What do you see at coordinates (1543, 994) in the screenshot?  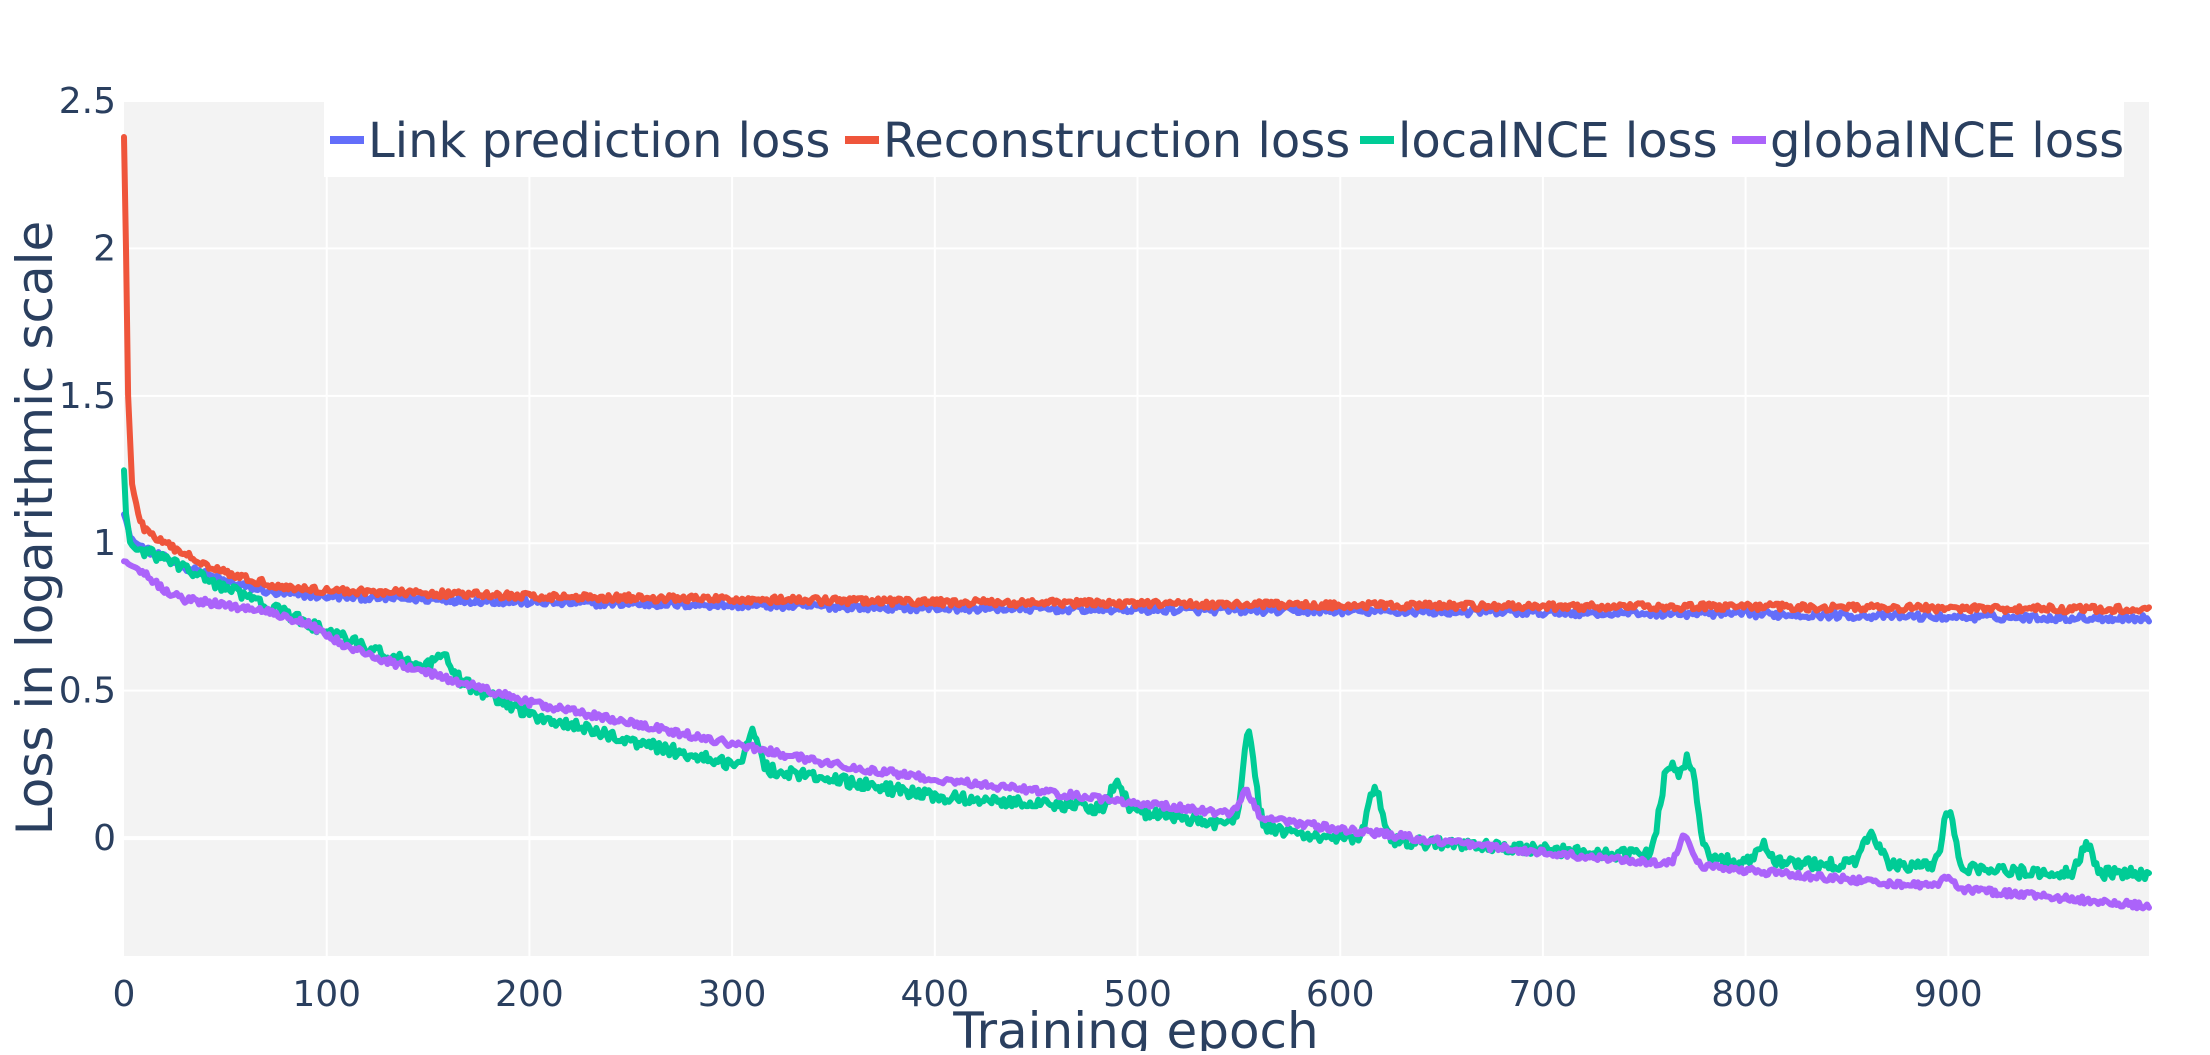 I see `x-tick-label: 700` at bounding box center [1543, 994].